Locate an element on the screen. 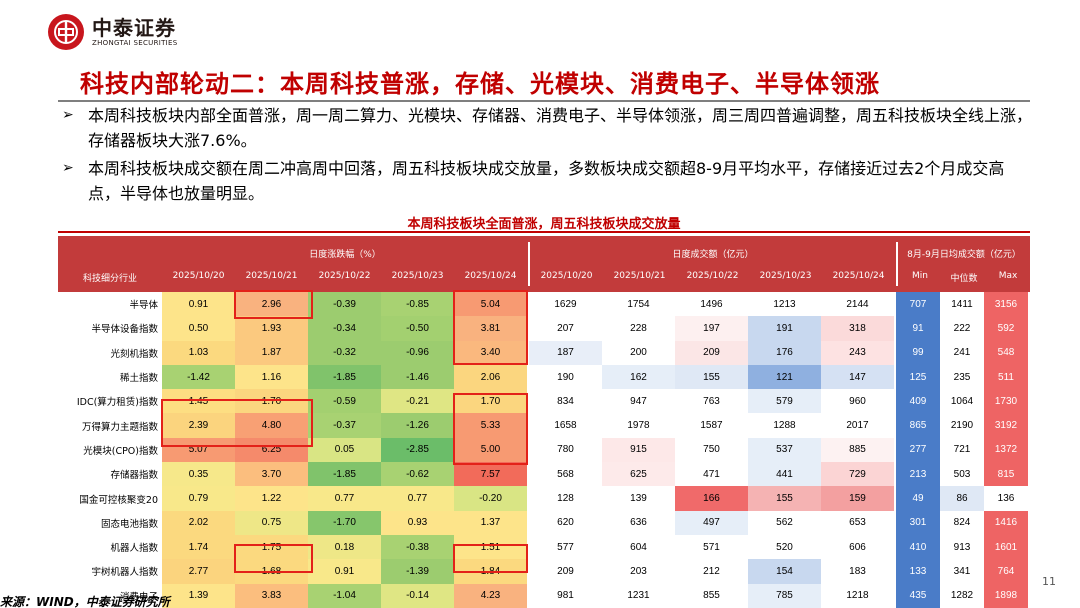 The width and height of the screenshot is (1080, 608). stat-cell: 1372 is located at coordinates (1006, 450).